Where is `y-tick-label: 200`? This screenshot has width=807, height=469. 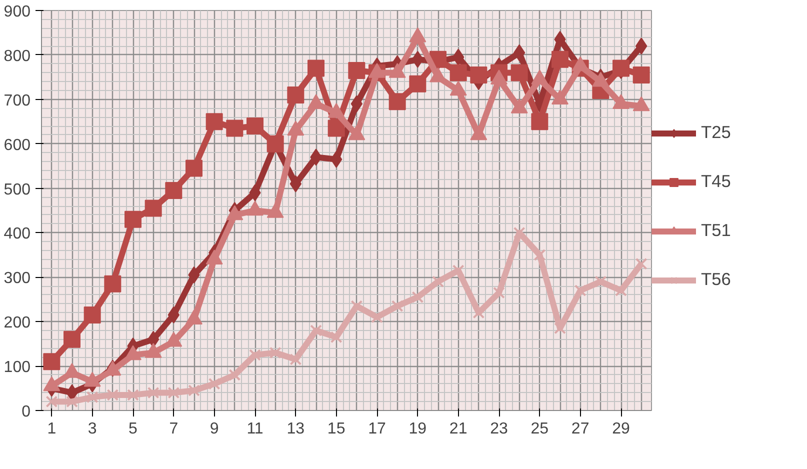 y-tick-label: 200 is located at coordinates (17, 323).